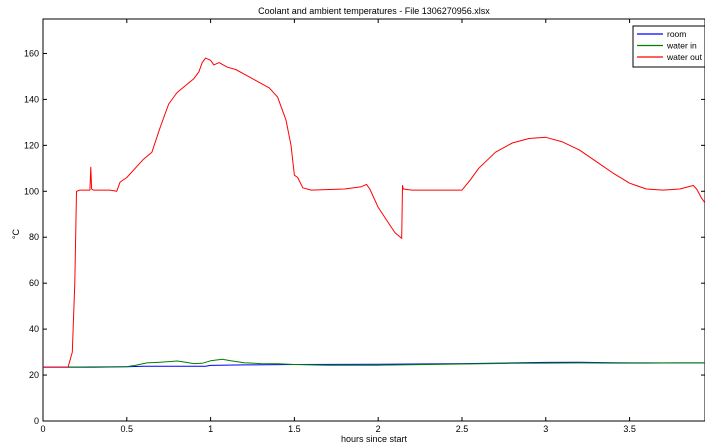 The height and width of the screenshot is (448, 705). I want to click on y-tick-label: 120, so click(31, 145).